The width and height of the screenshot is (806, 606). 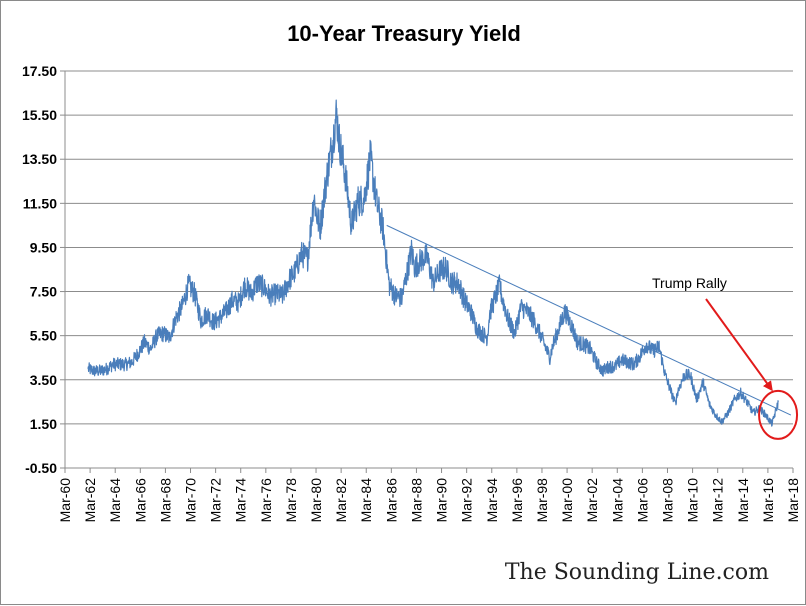 I want to click on x-tick-label: Mar-90, so click(x=442, y=500).